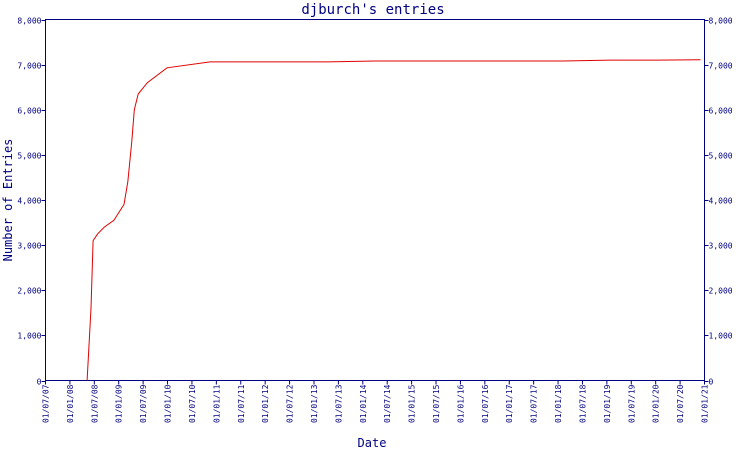 The width and height of the screenshot is (750, 450). Describe the element at coordinates (534, 403) in the screenshot. I see `x-tick-label: 01/07/17` at that location.